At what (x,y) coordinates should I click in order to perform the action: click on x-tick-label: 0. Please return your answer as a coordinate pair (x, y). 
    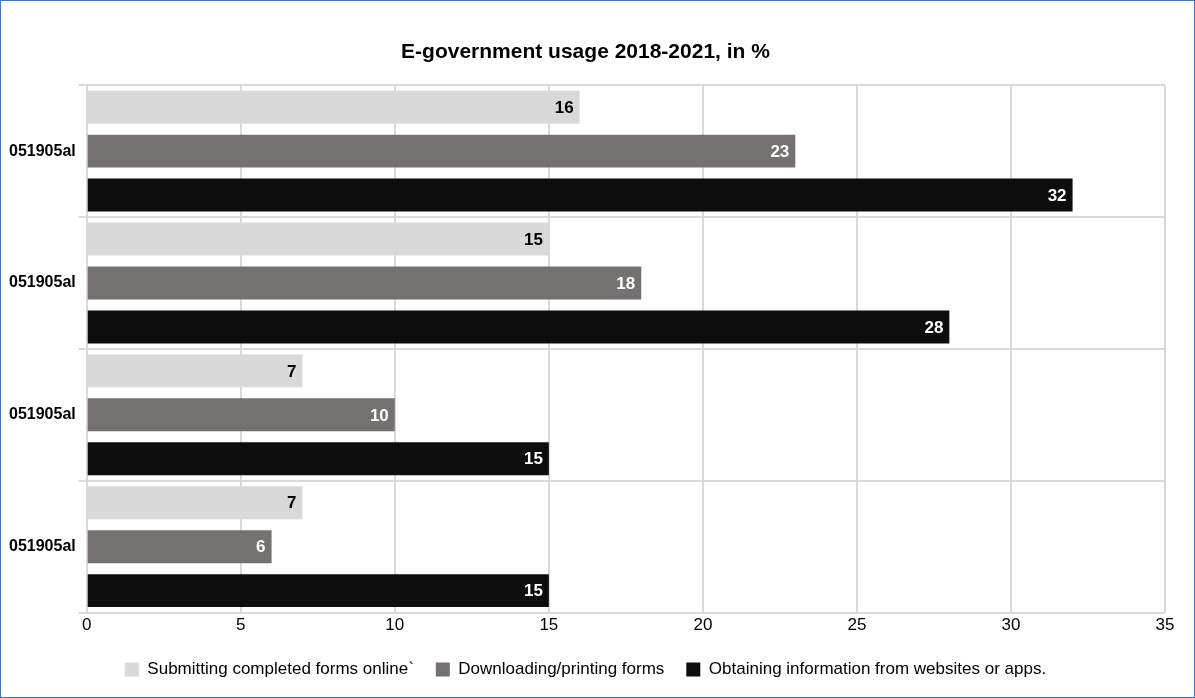
    Looking at the image, I should click on (87, 625).